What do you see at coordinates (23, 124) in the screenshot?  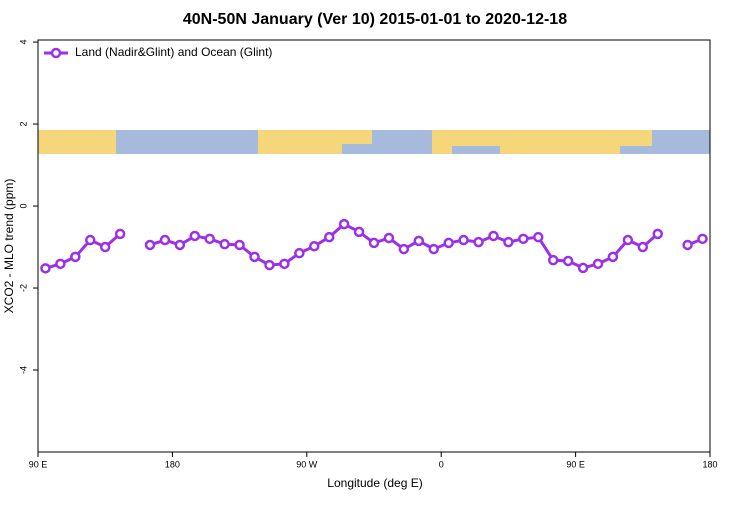 I see `y-tick-label: 2` at bounding box center [23, 124].